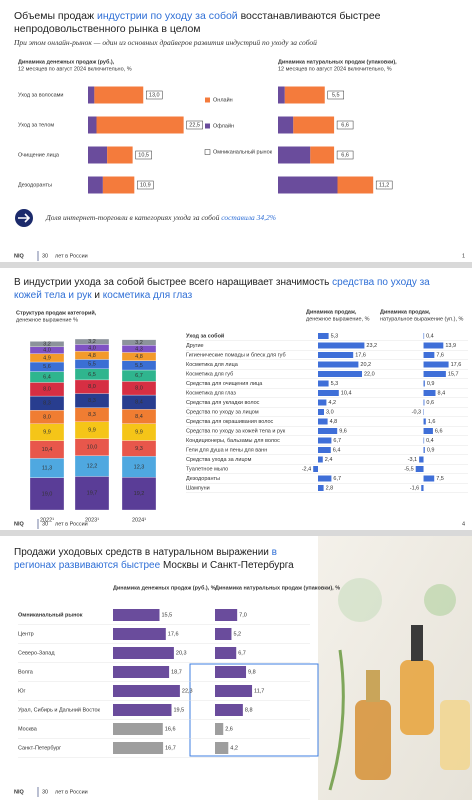 This screenshot has height=800, width=472. Describe the element at coordinates (92, 348) in the screenshot. I see `segment-label: 4,0` at that location.